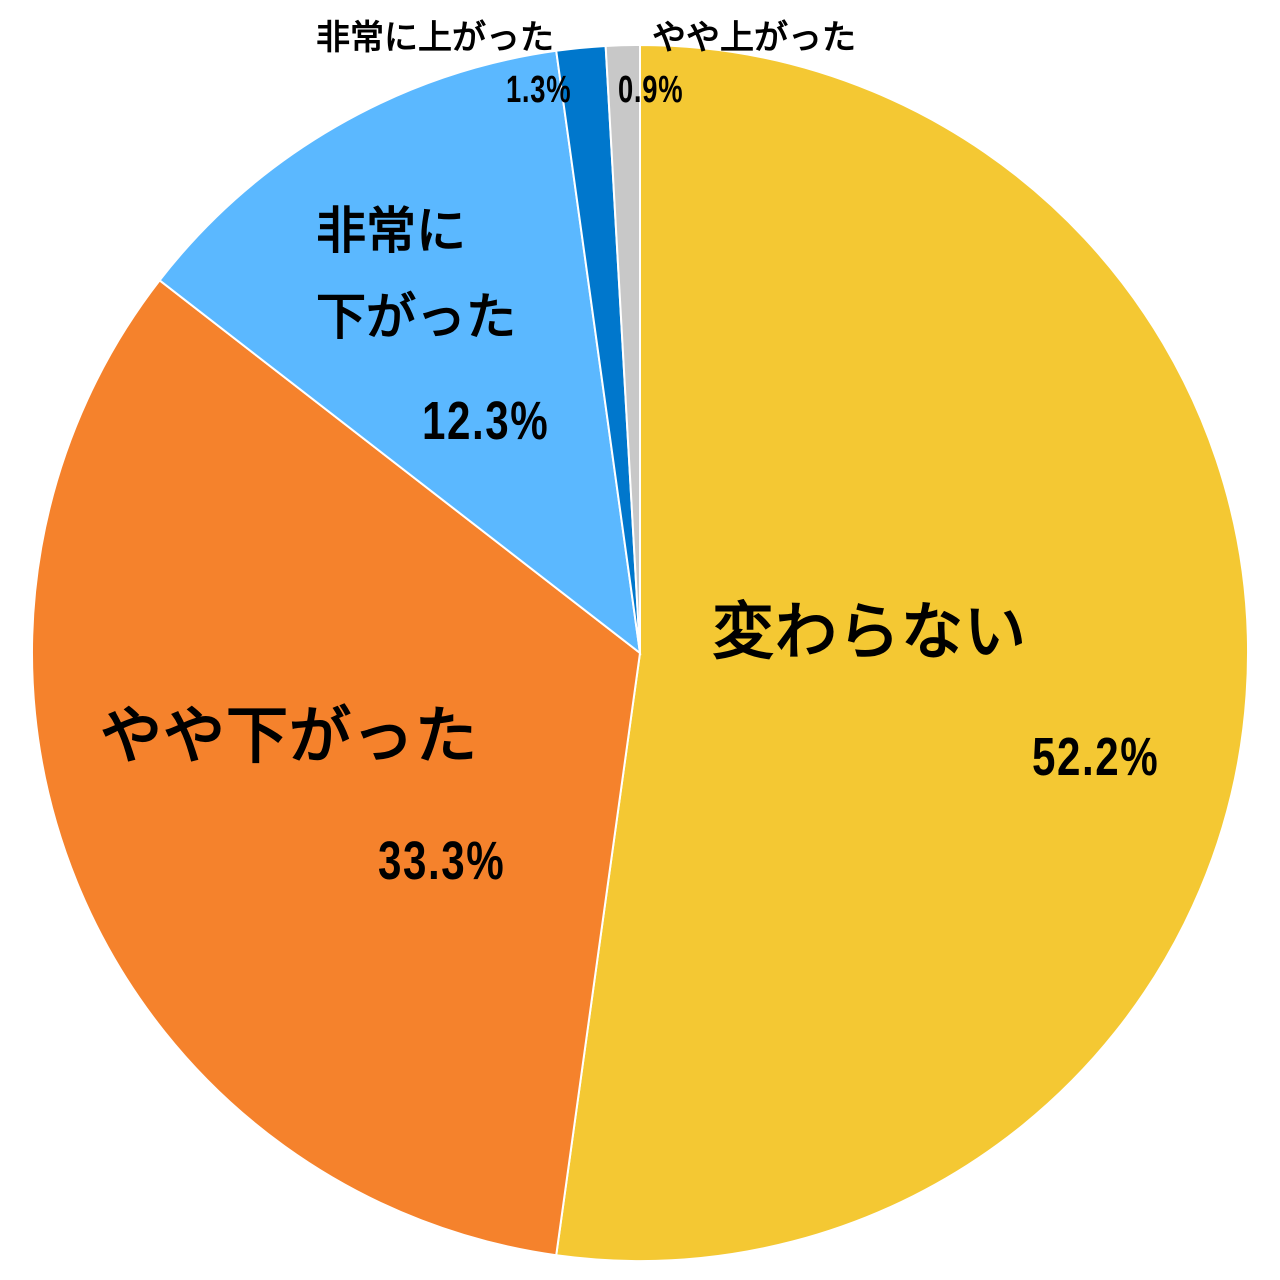 Image resolution: width=1280 pixels, height=1280 pixels. I want to click on value-slightly-up: 0.9%, so click(651, 90).